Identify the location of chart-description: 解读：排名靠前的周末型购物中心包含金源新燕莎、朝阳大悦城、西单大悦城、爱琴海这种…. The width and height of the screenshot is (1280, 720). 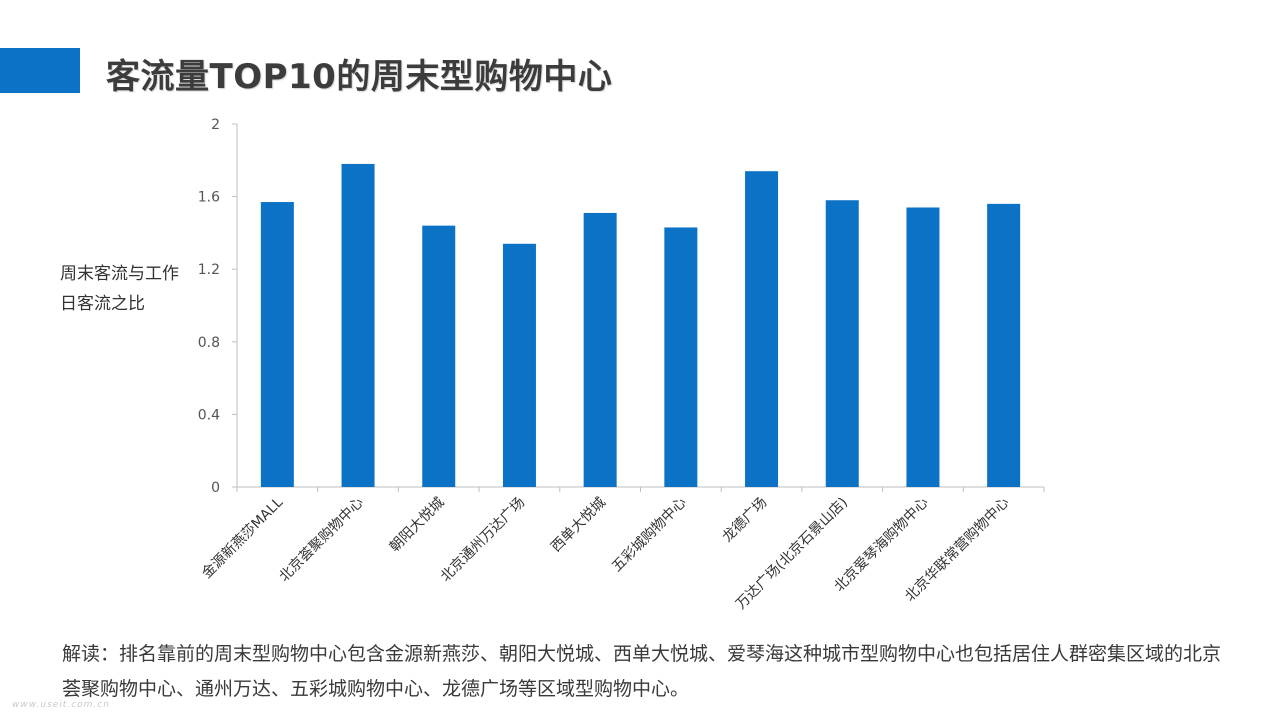
(642, 671).